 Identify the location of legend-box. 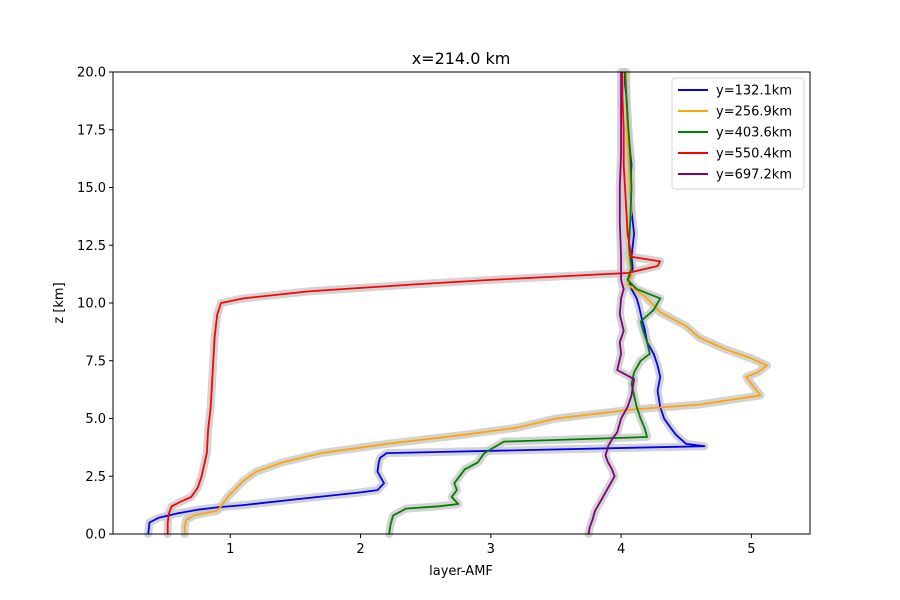
(738, 133).